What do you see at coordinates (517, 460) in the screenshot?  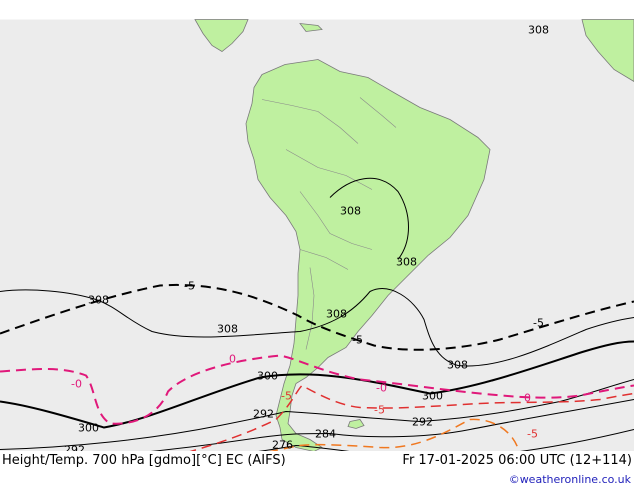 I see `valid-time: Fr 17-01-2025 06:00 UTC (12+114)` at bounding box center [517, 460].